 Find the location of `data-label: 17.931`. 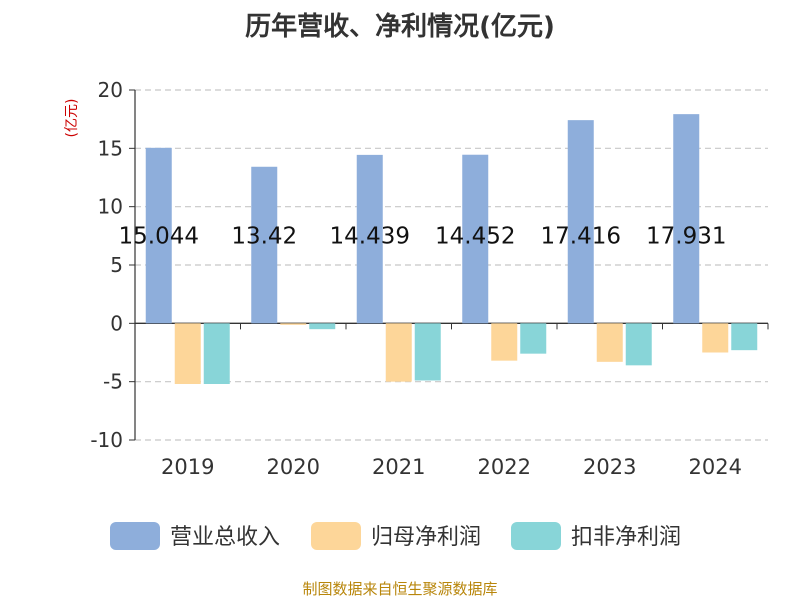

data-label: 17.931 is located at coordinates (686, 237).